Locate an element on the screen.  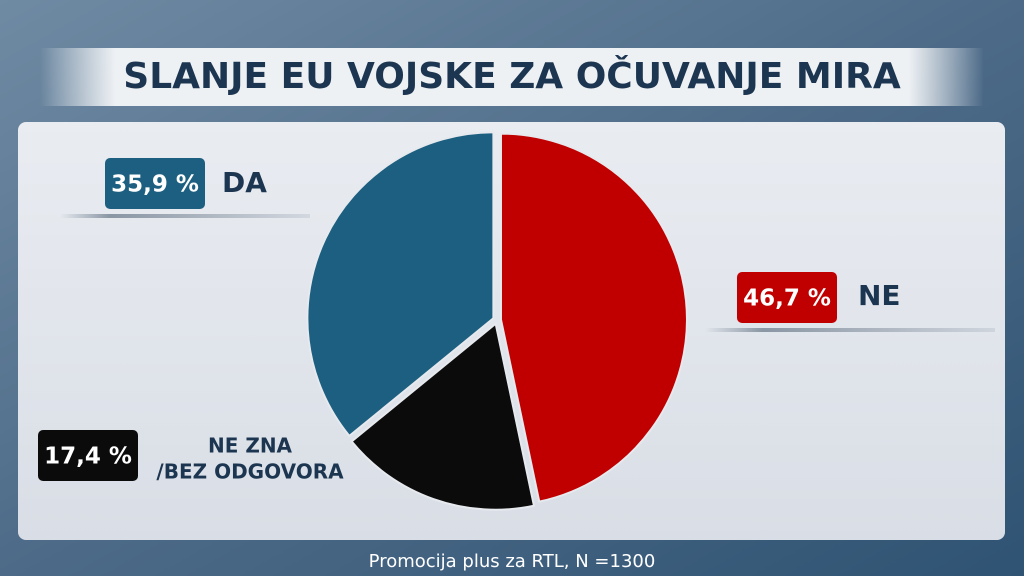
value-label: 17,4 % is located at coordinates (88, 457).